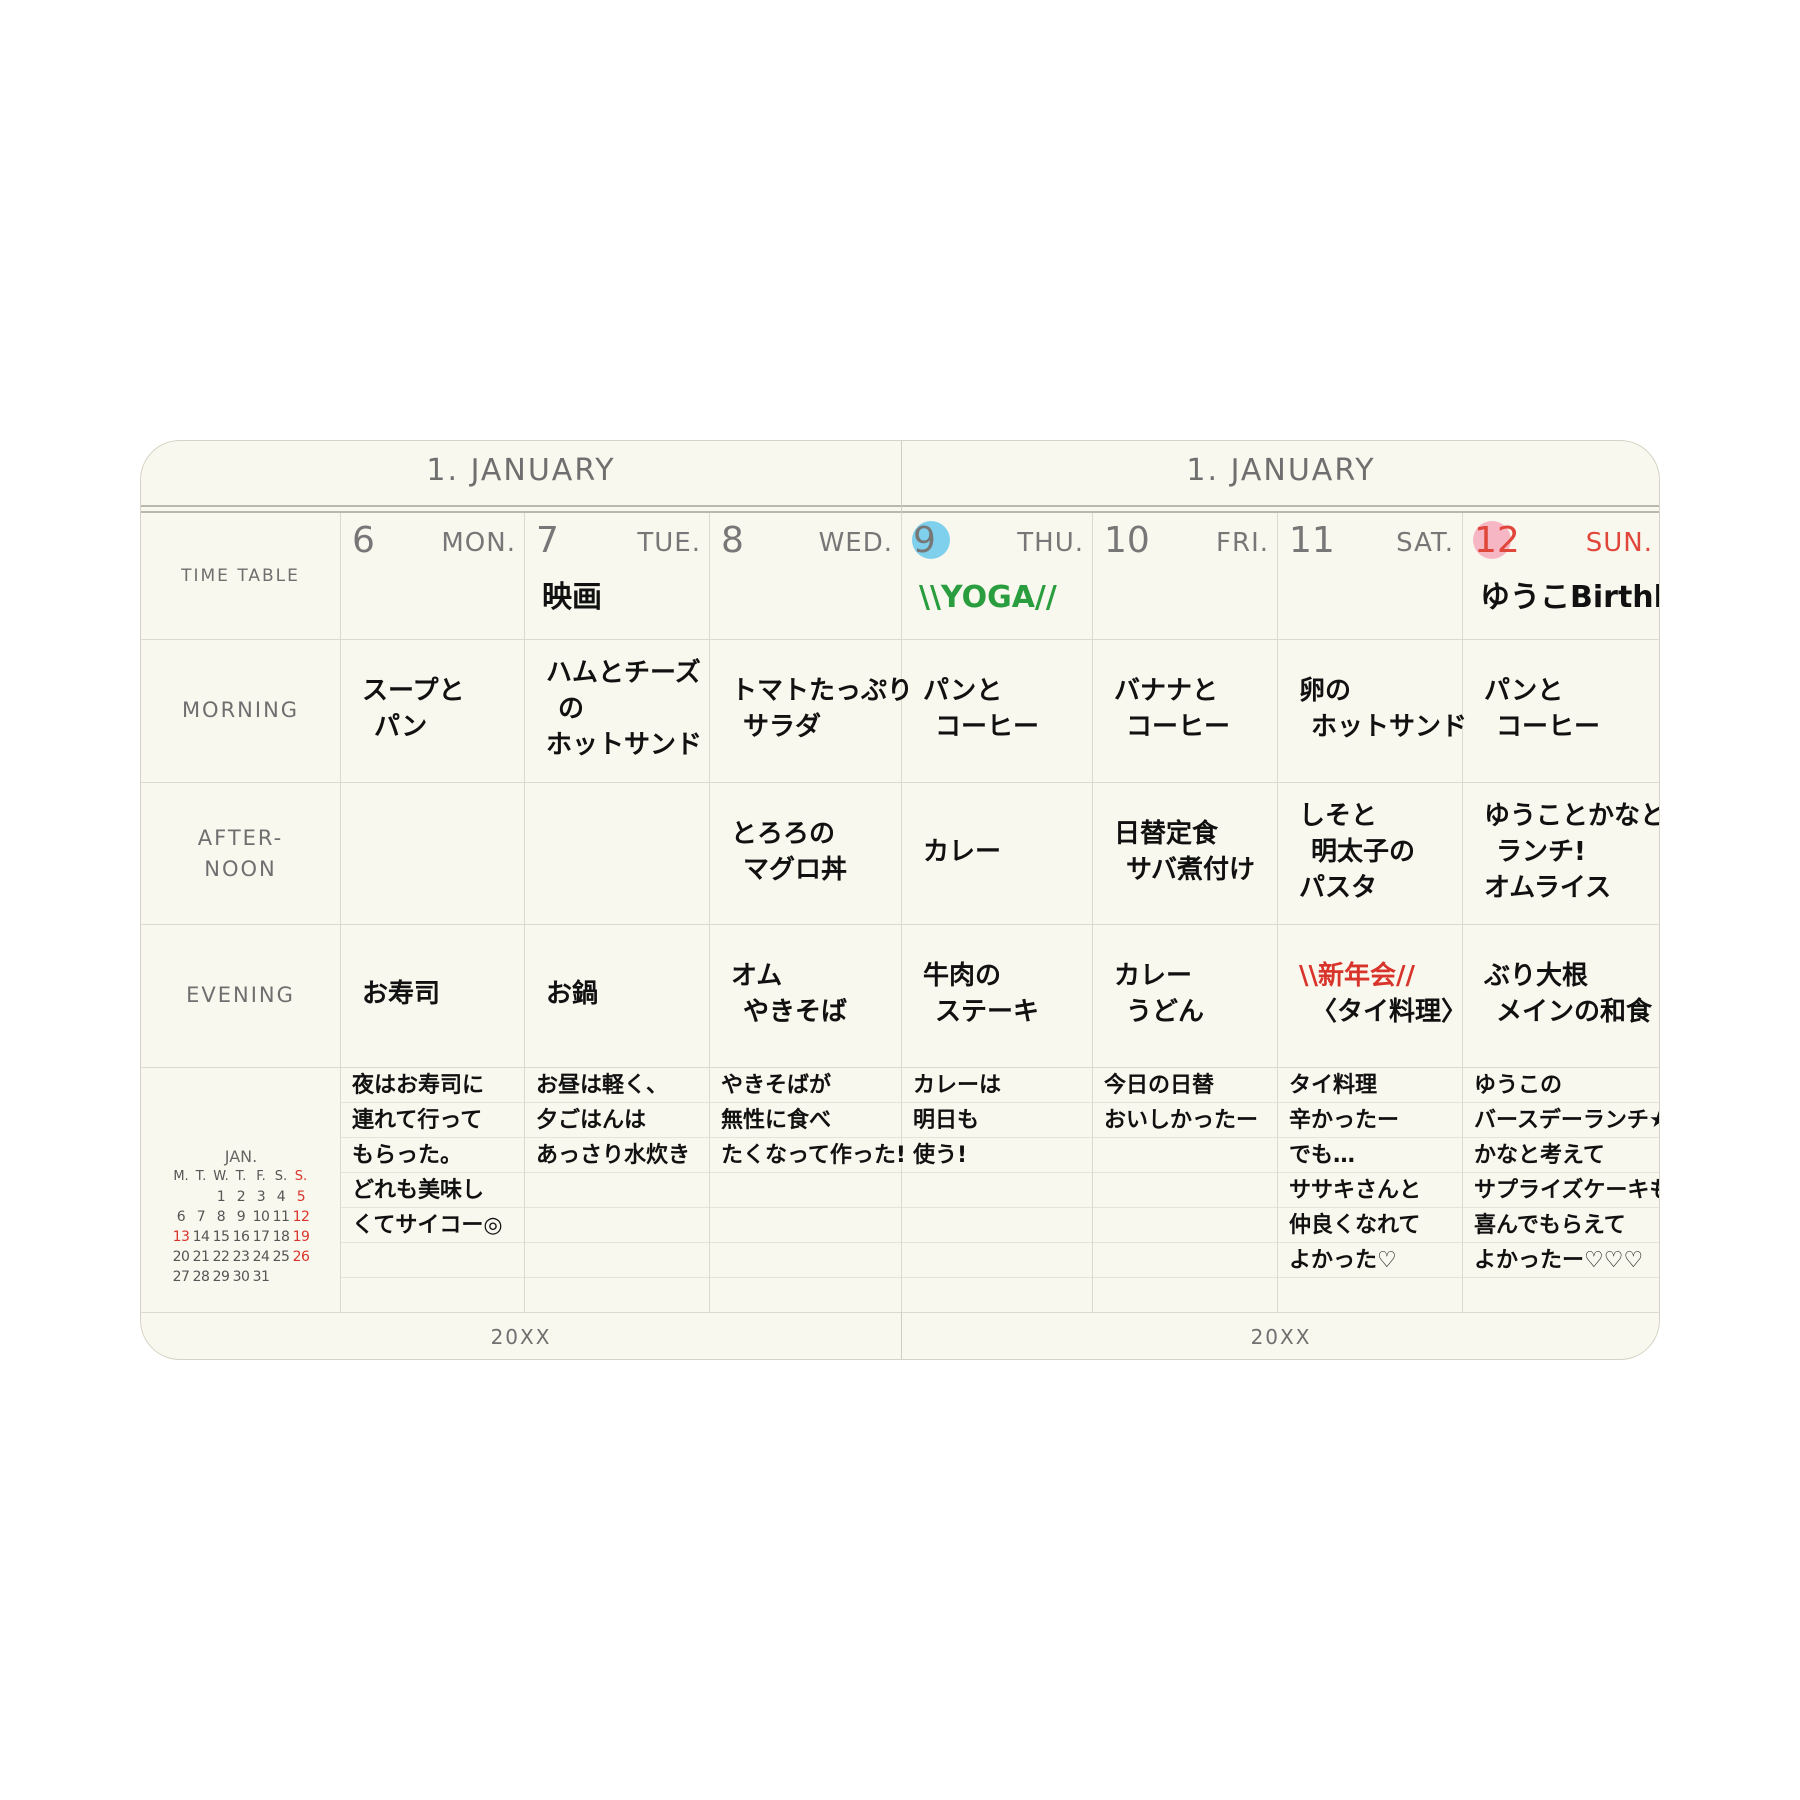  Describe the element at coordinates (1357, 975) in the screenshot. I see `evening-entry: \\新年会//` at that location.